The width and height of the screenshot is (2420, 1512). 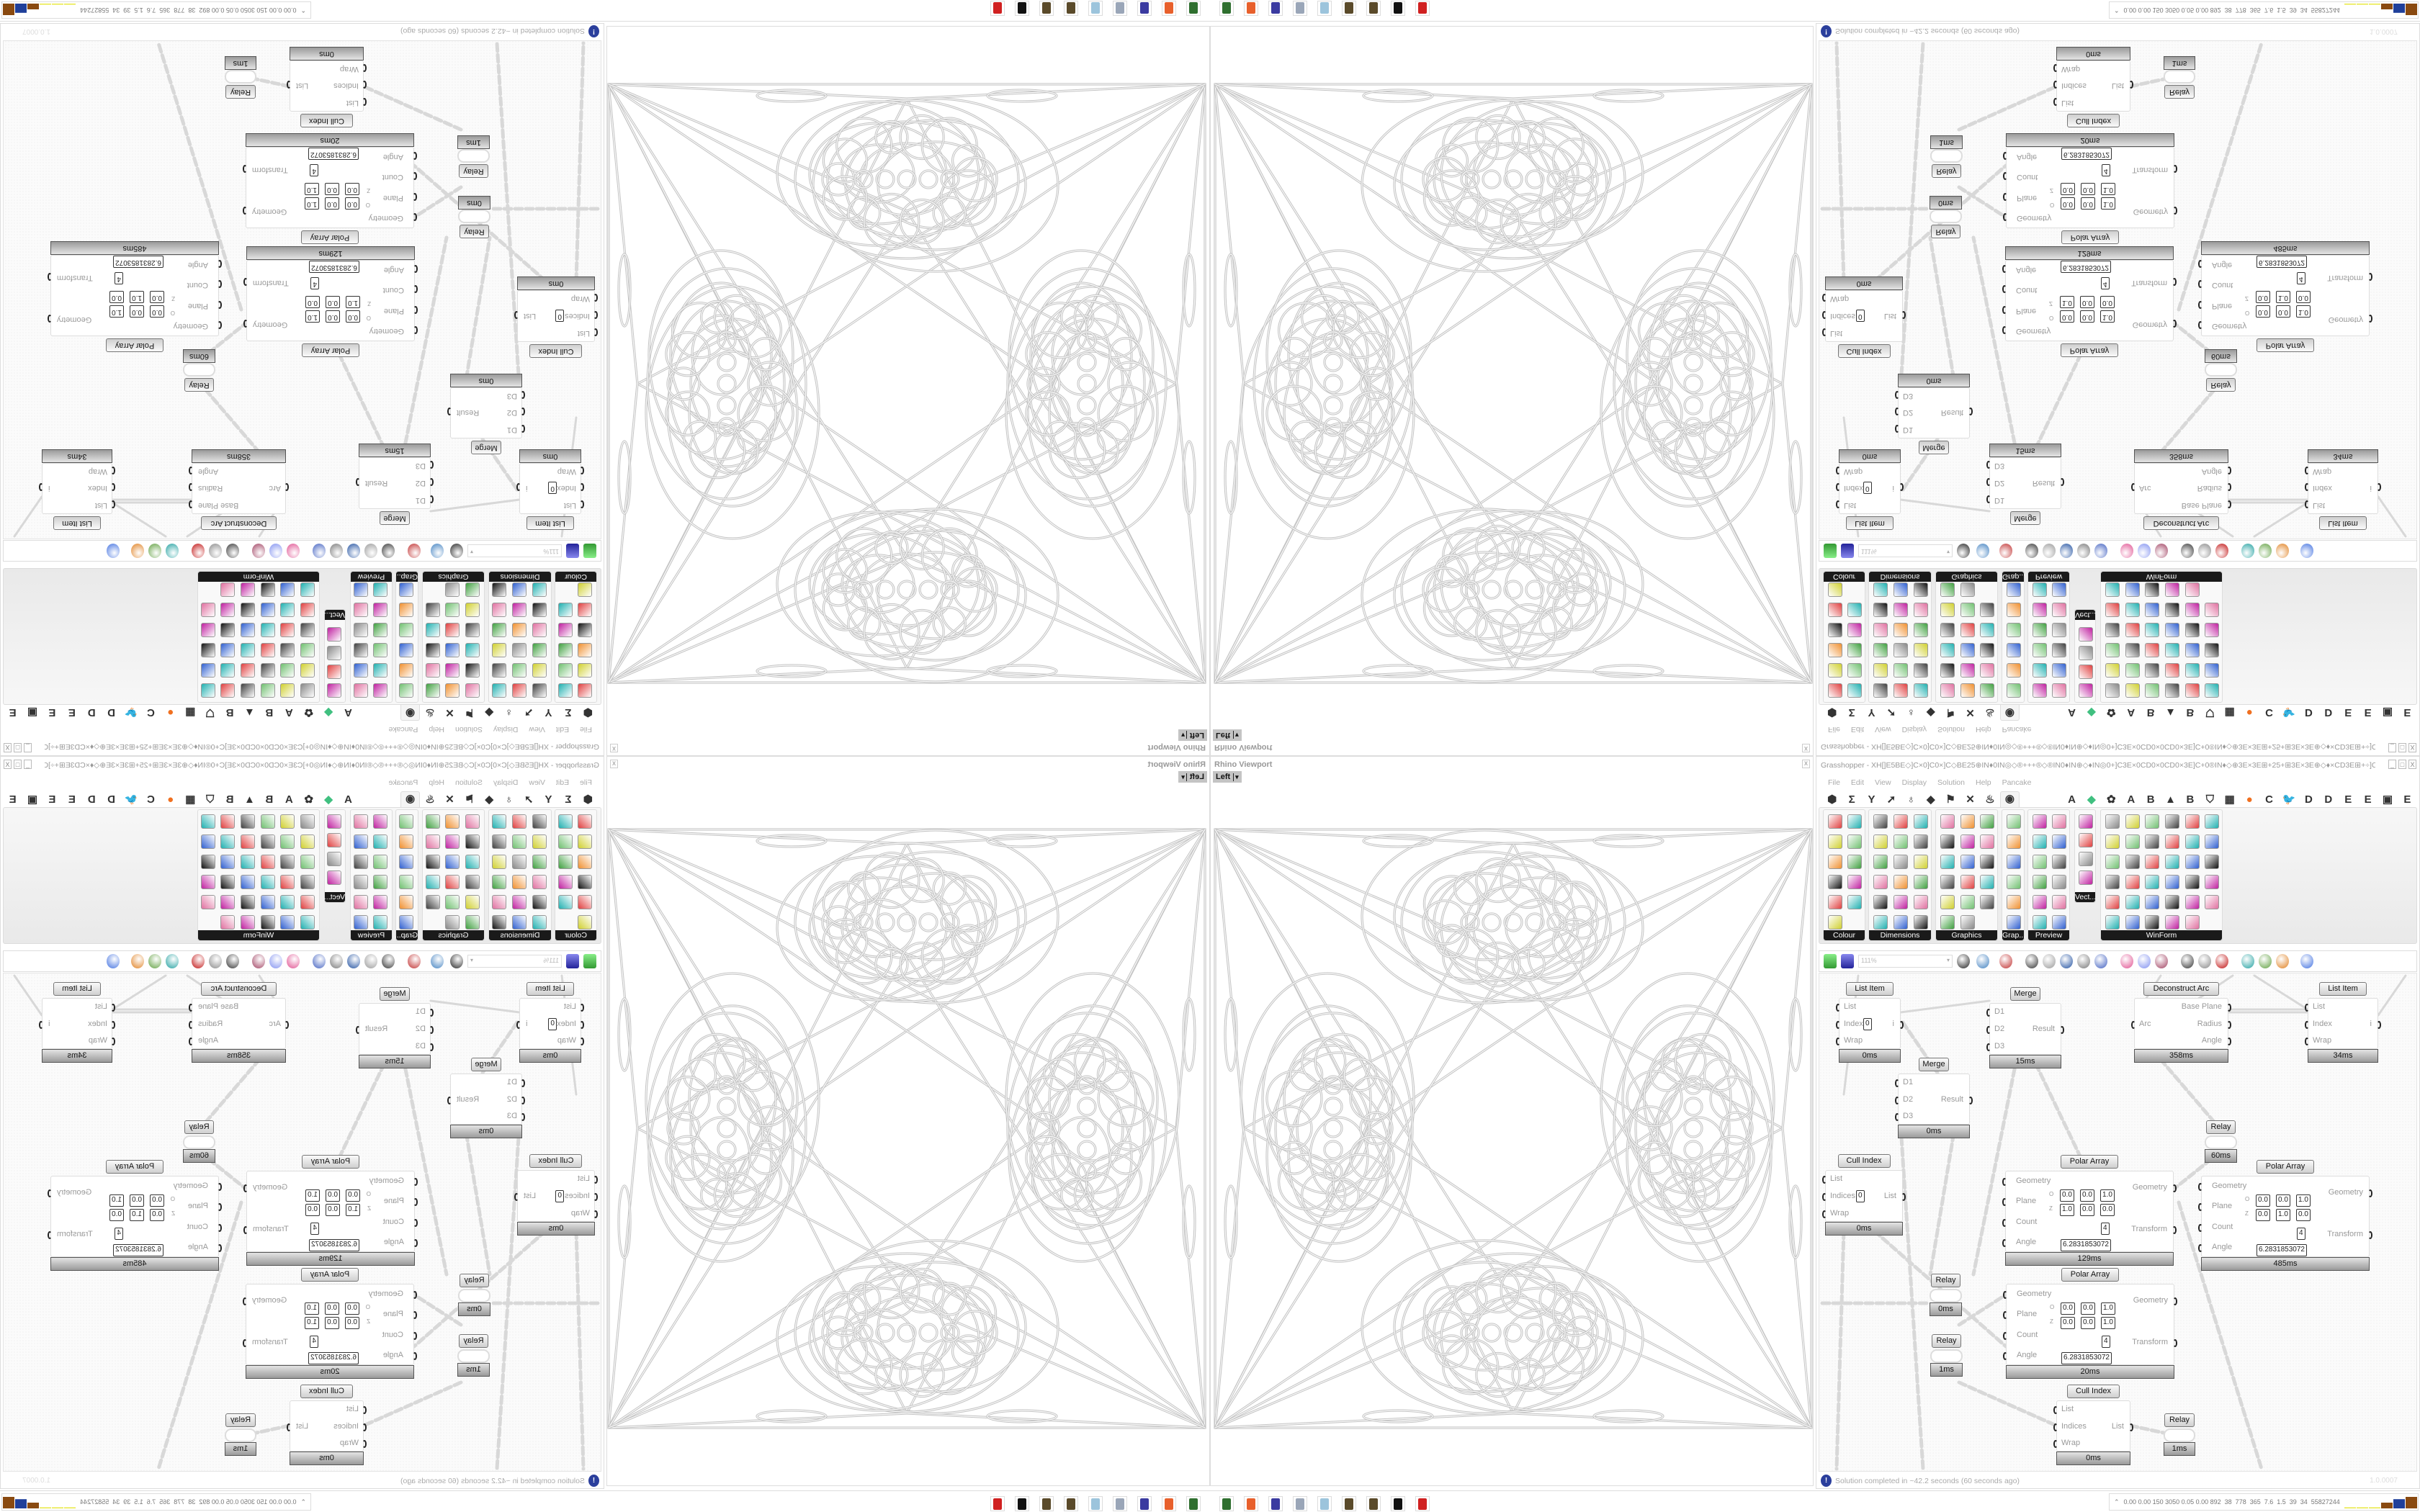 I want to click on component-label: Merge, so click(x=486, y=1064).